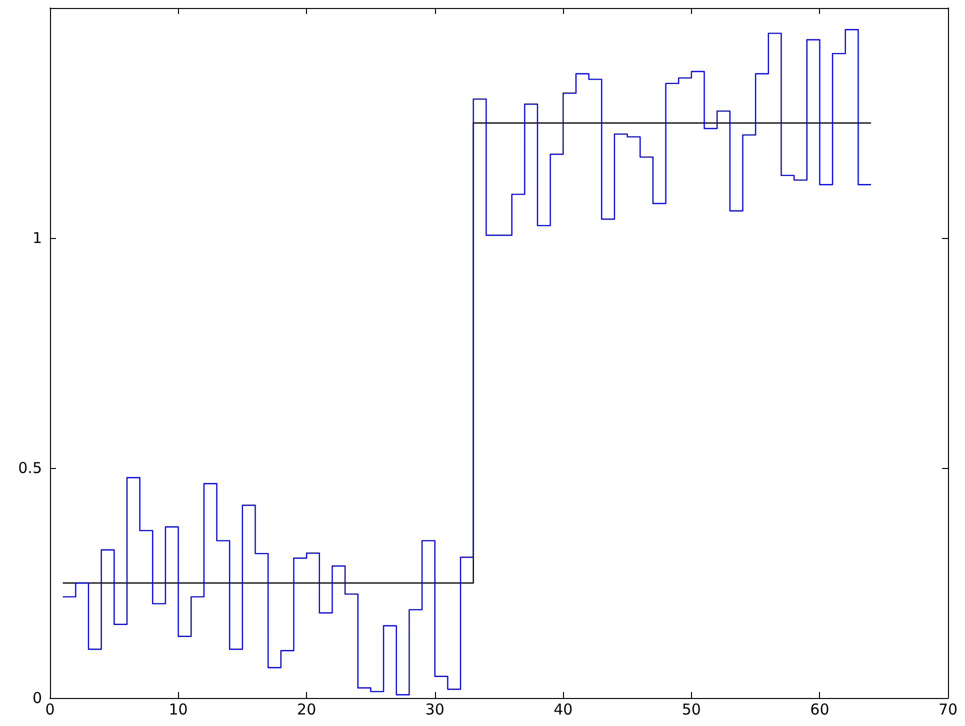  What do you see at coordinates (820, 709) in the screenshot?
I see `x-tick-label: 60` at bounding box center [820, 709].